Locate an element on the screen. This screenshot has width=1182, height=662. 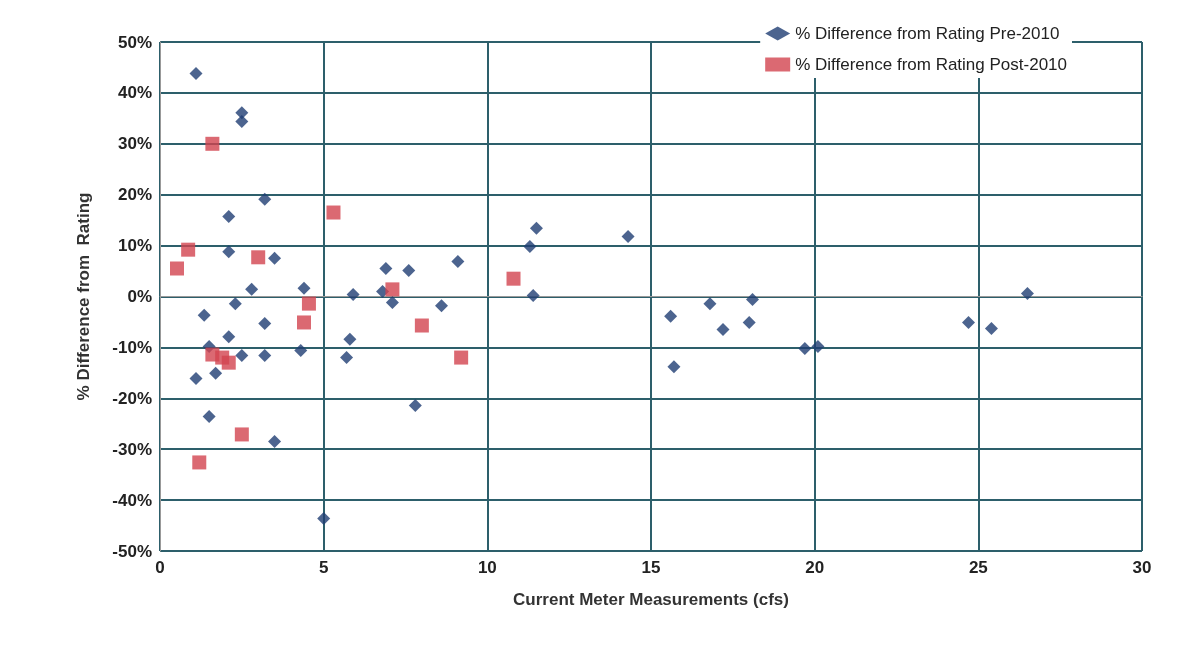
y-tick-label: 30% is located at coordinates (134, 144).